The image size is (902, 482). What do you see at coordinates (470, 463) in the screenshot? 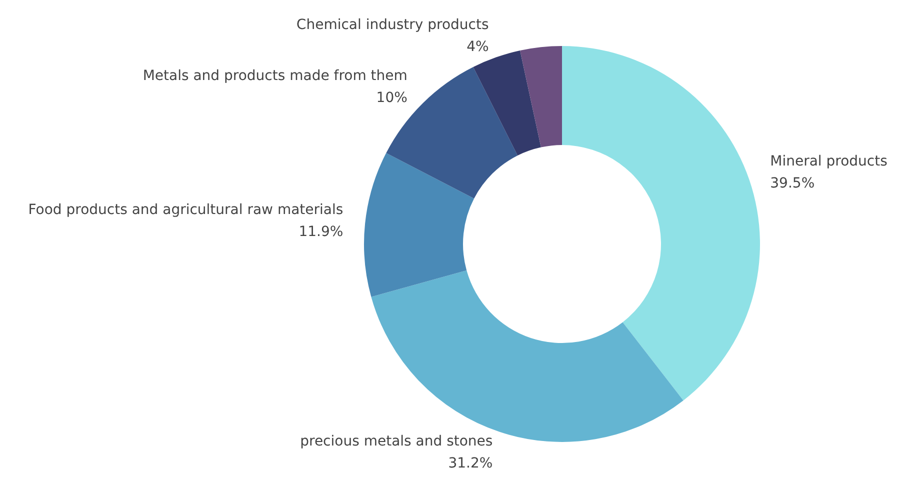
I see `data-label: 31.2%` at bounding box center [470, 463].